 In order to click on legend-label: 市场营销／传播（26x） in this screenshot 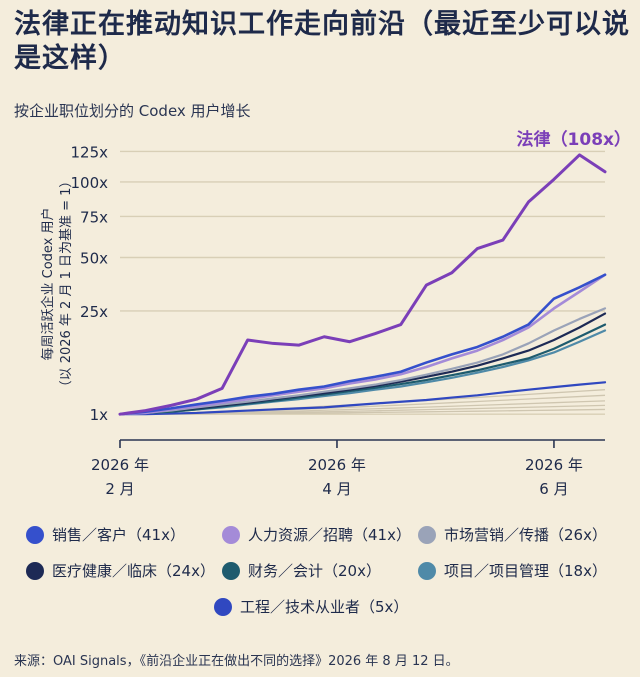, I will do `click(525, 535)`.